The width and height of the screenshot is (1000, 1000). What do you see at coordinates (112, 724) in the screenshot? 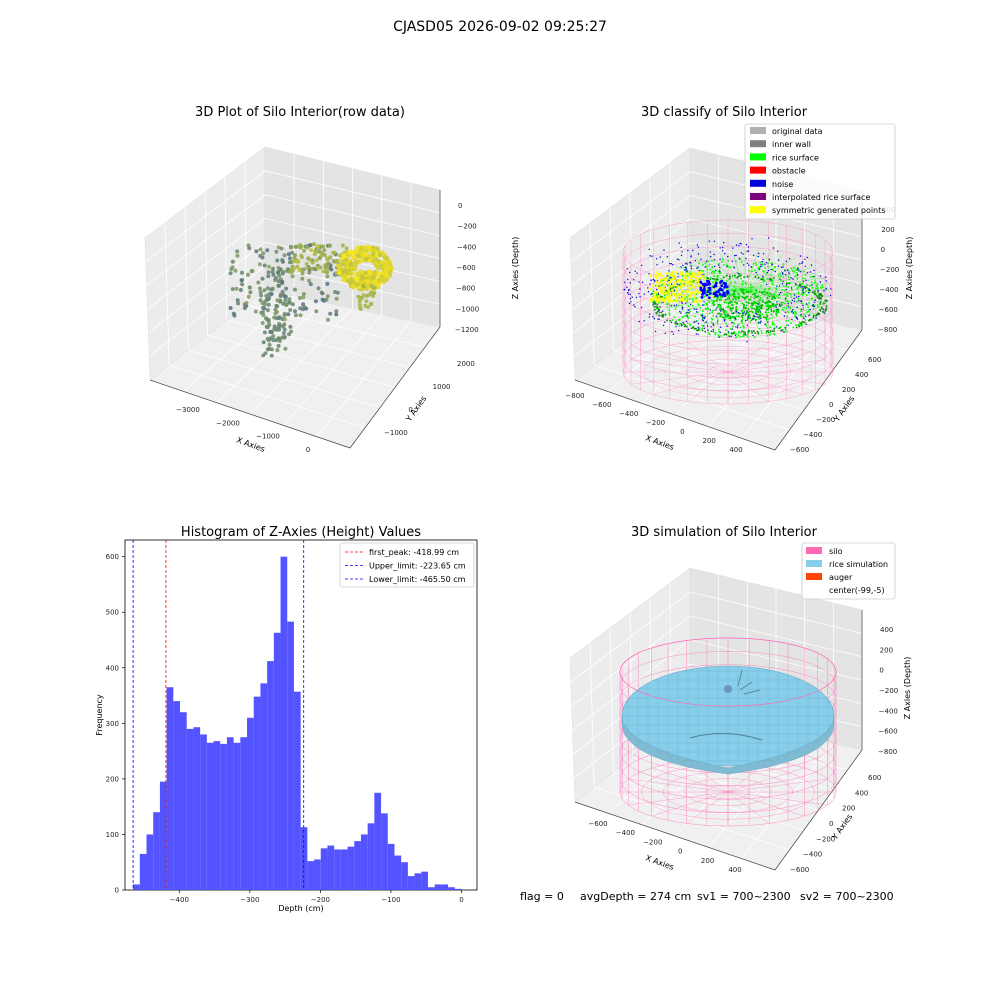
I see `tick-label: 300` at bounding box center [112, 724].